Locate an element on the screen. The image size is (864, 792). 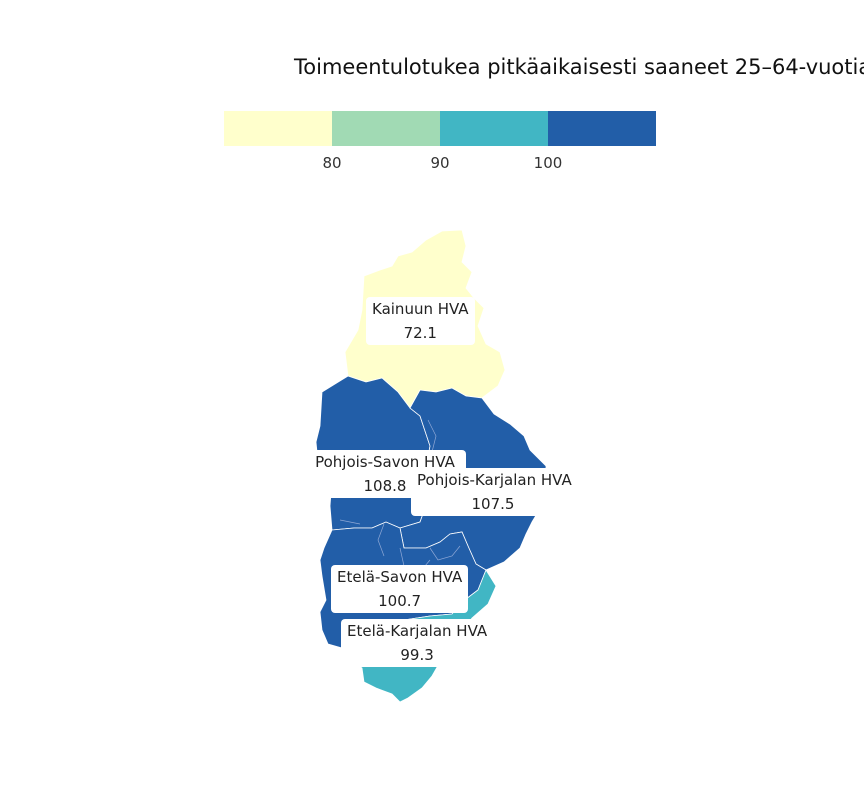
legend-tick-90: 90 is located at coordinates (440, 163).